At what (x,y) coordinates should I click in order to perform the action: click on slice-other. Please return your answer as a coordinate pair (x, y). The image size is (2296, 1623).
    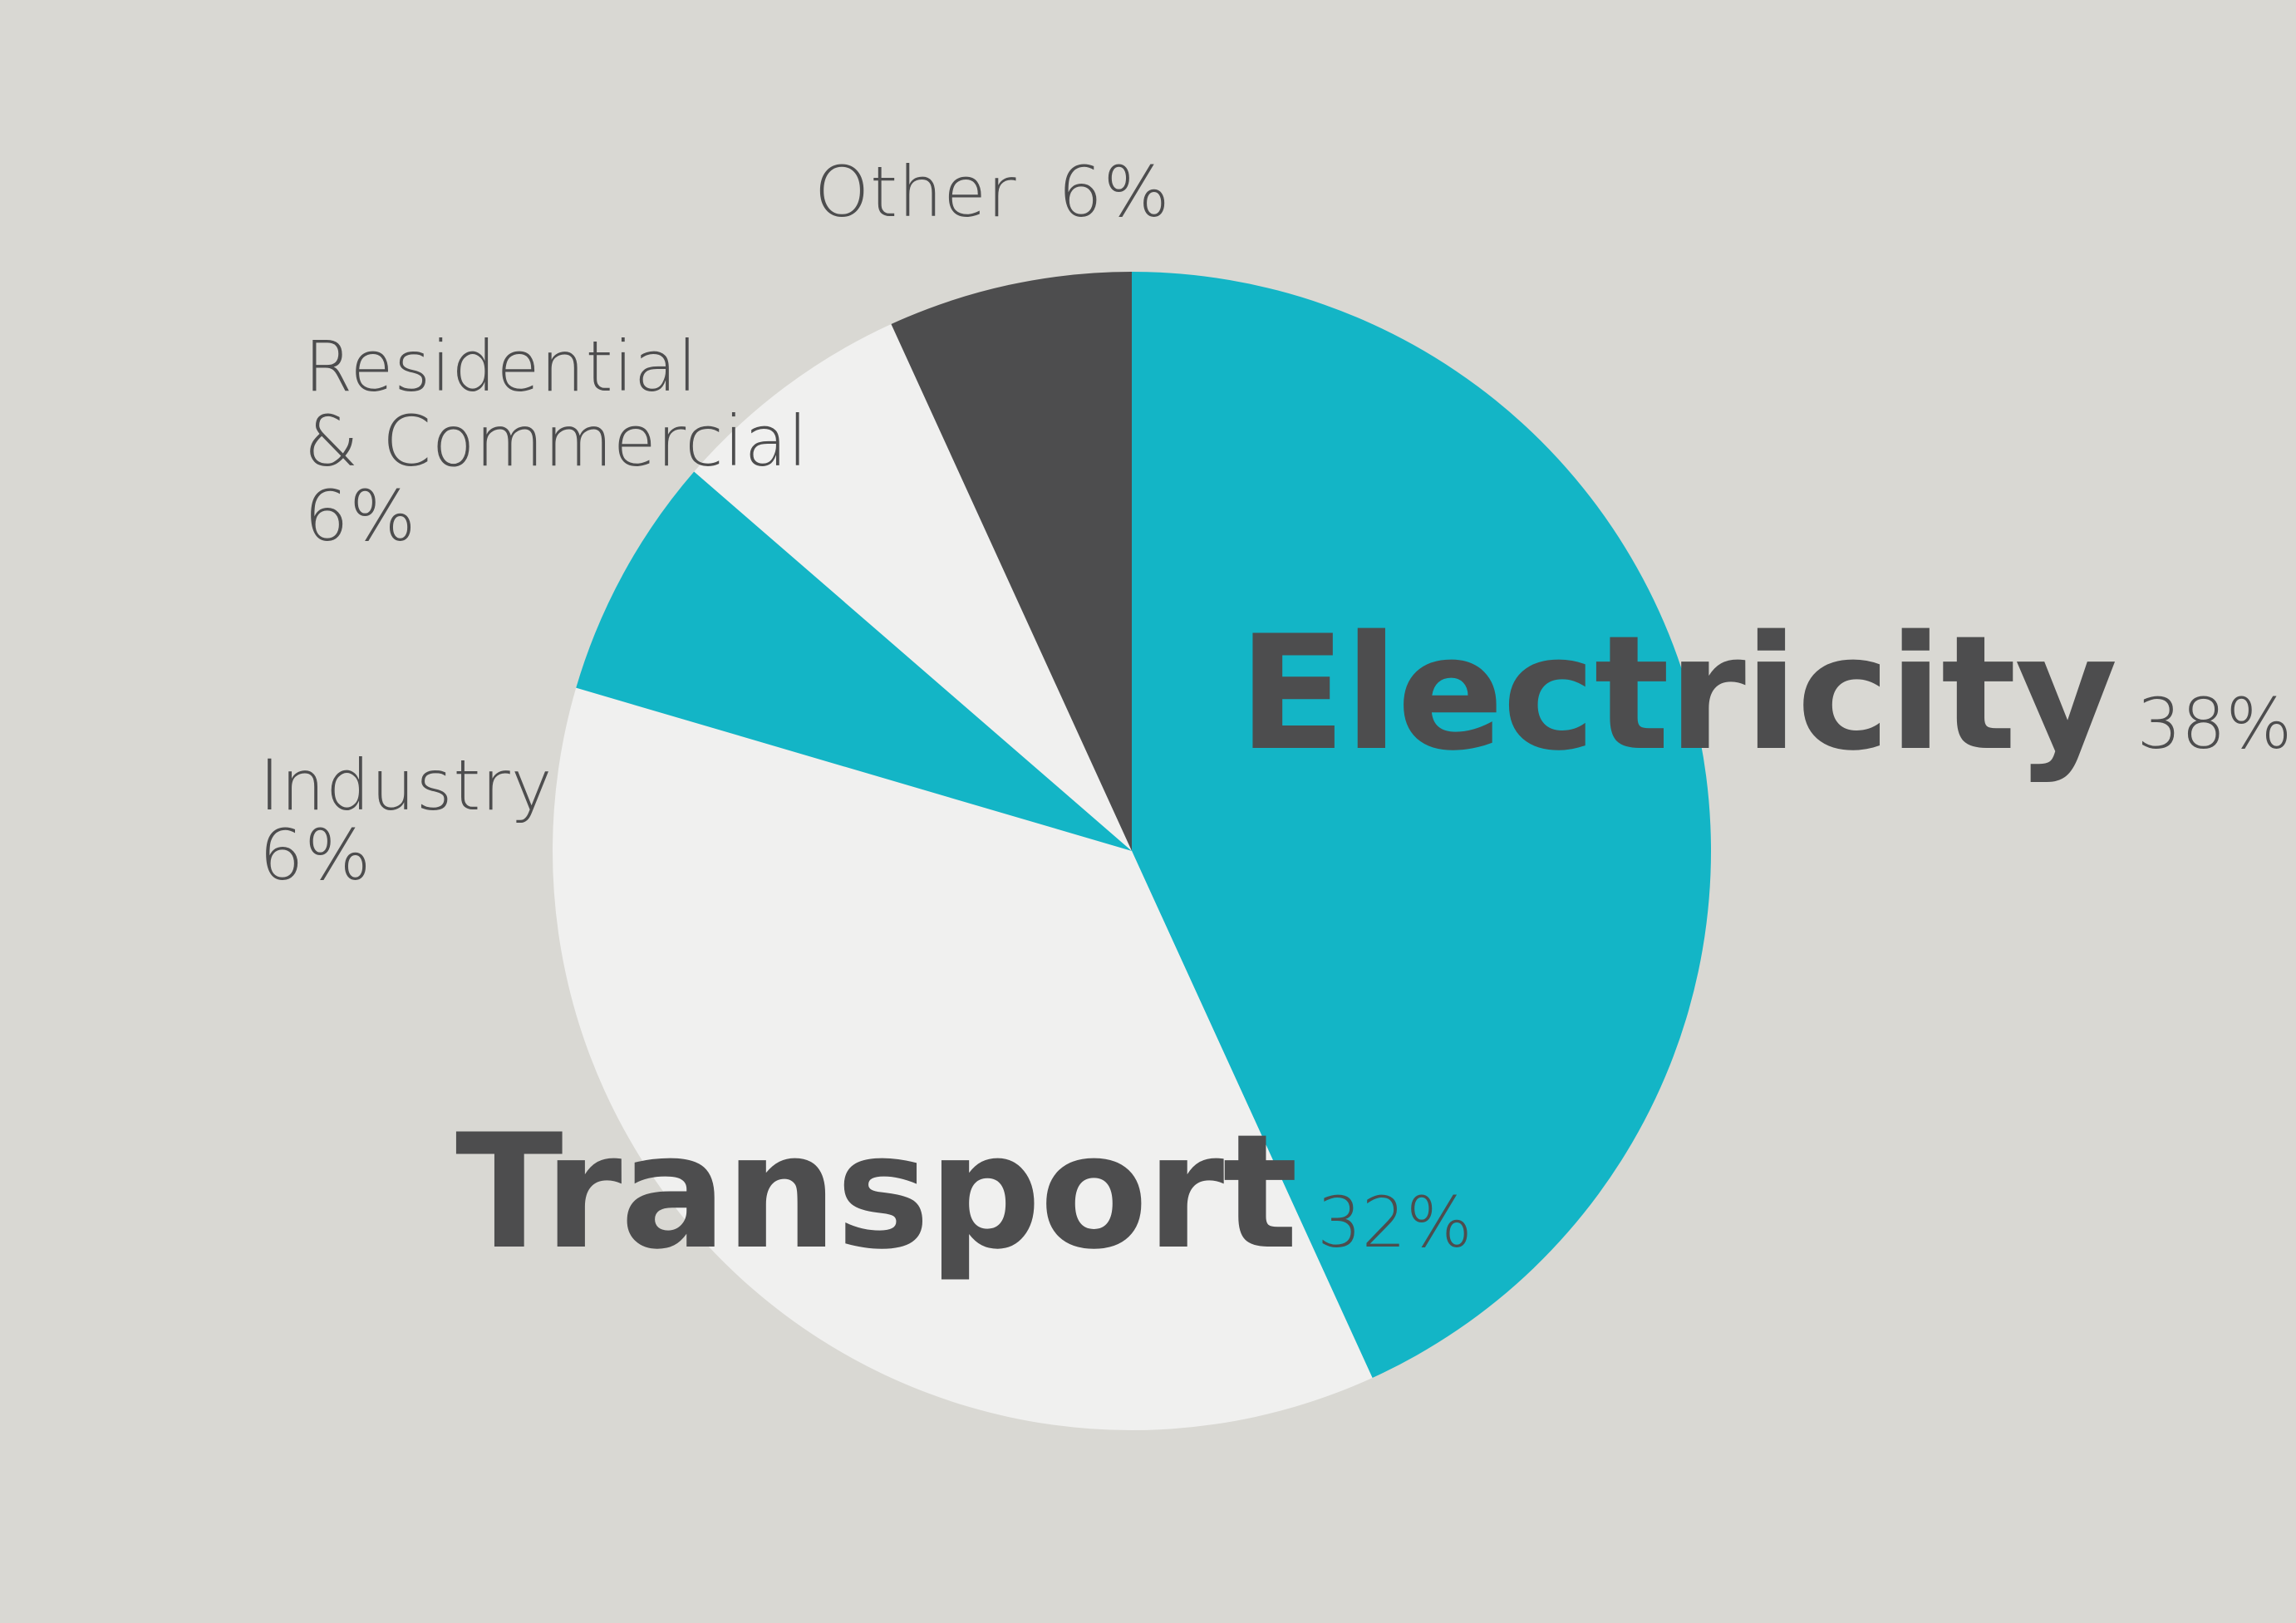
    Looking at the image, I should click on (1011, 561).